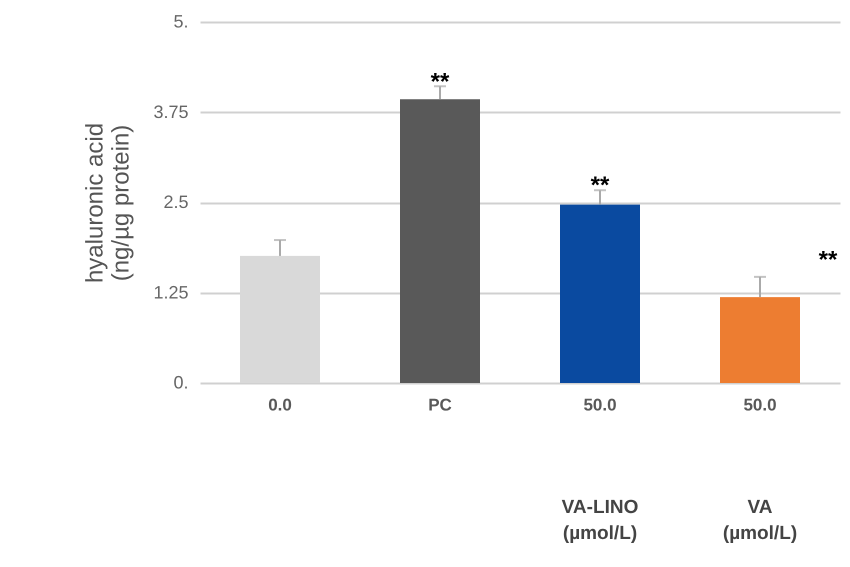  Describe the element at coordinates (180, 382) in the screenshot. I see `y-tick-label: 0.` at that location.